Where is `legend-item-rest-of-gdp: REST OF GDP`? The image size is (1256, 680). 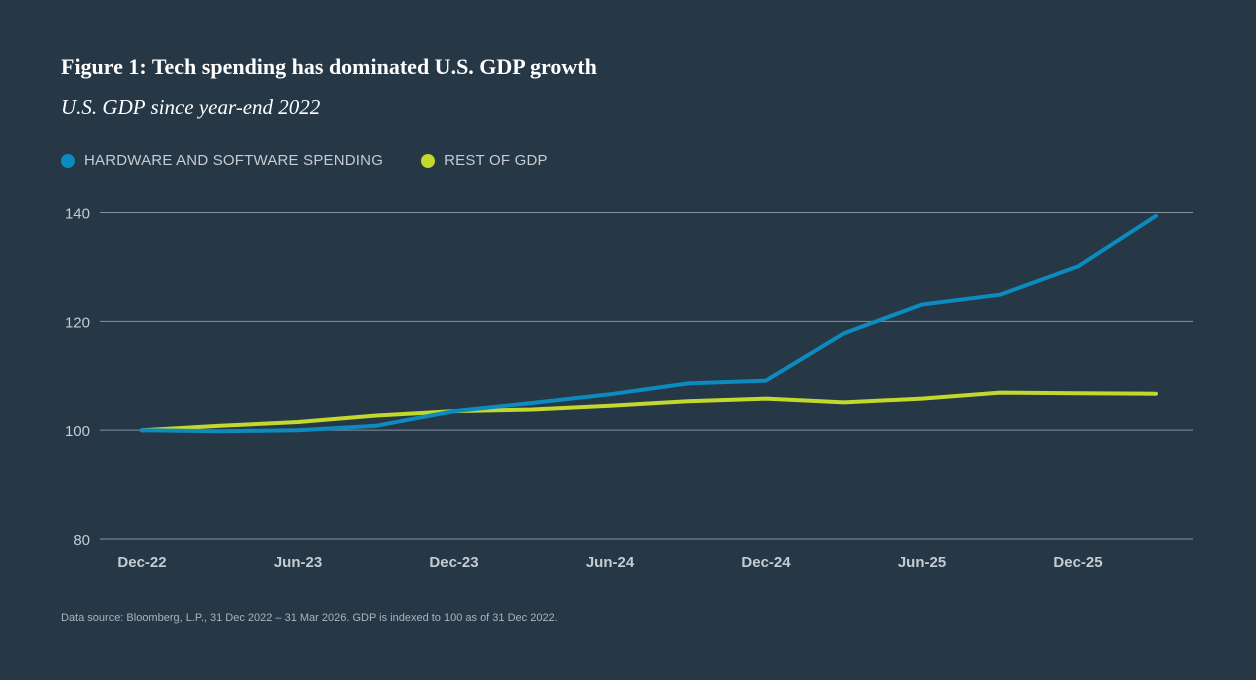
legend-item-rest-of-gdp: REST OF GDP is located at coordinates (484, 160).